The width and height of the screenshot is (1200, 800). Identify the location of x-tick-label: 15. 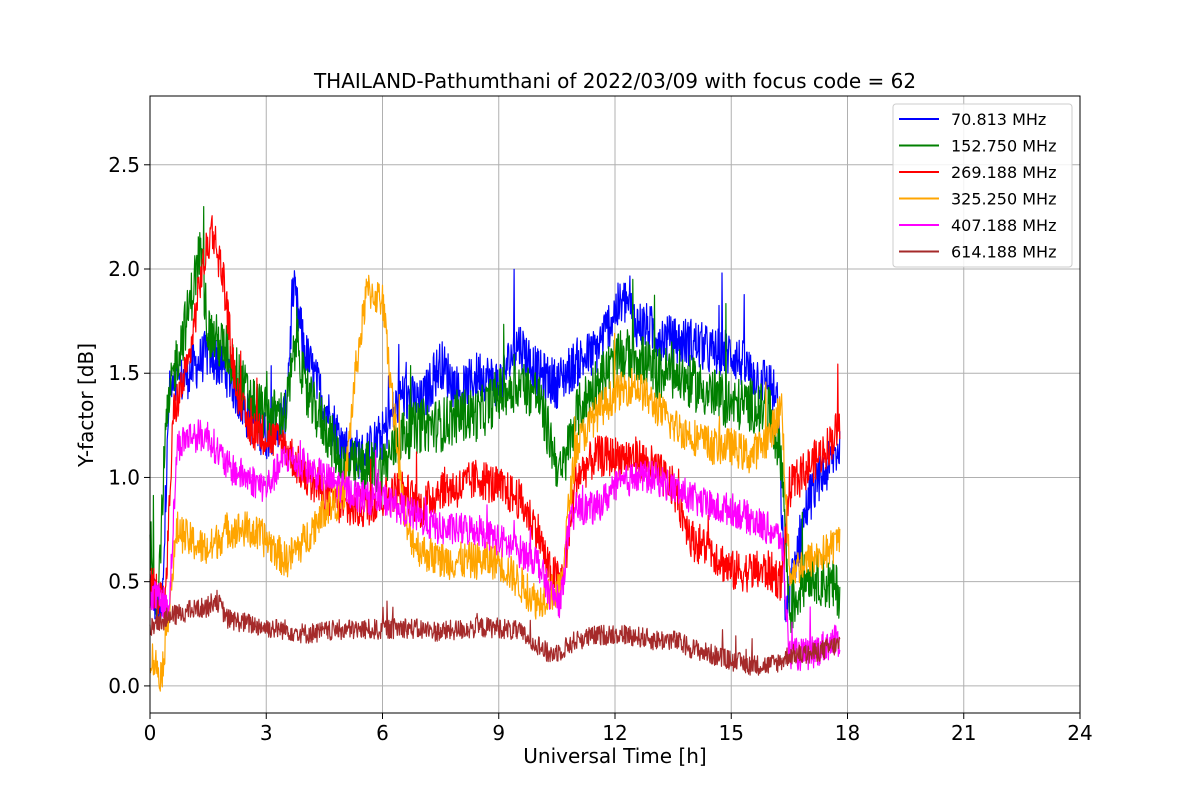
(731, 733).